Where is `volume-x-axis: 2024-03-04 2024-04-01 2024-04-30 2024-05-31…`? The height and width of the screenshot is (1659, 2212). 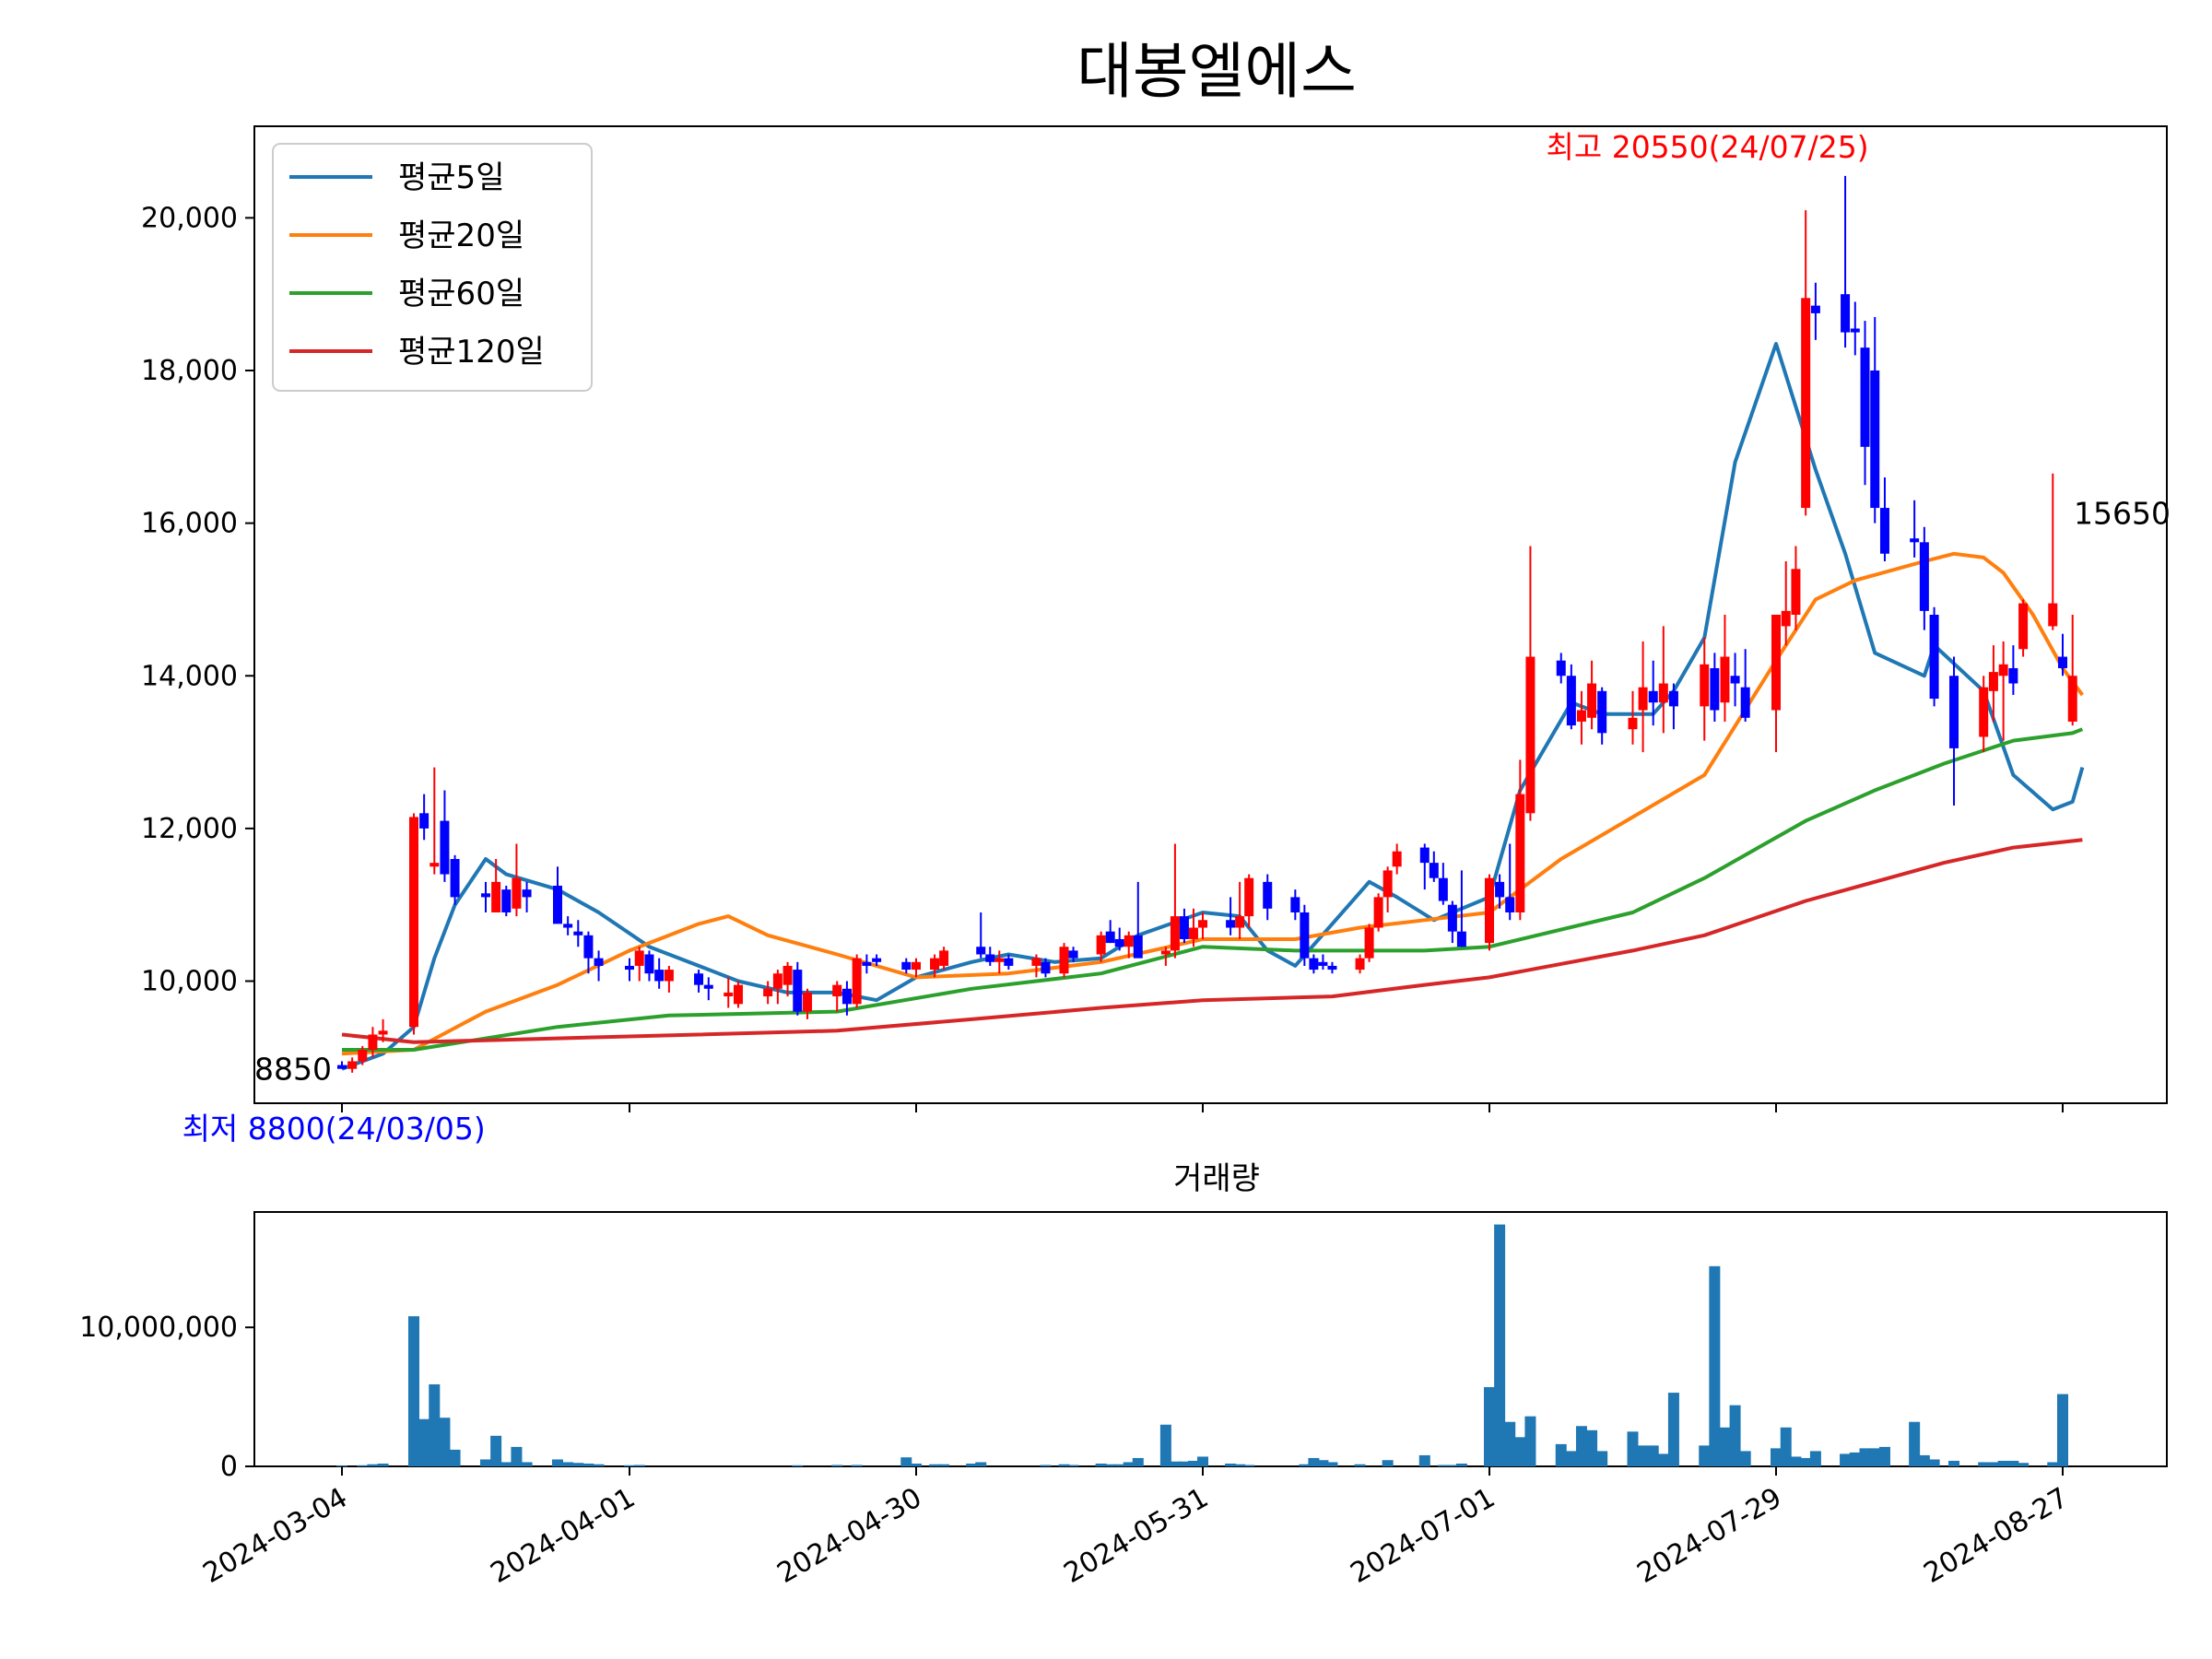
volume-x-axis: 2024-03-04 2024-04-01 2024-04-30 2024-05-31… is located at coordinates (1136, 1528).